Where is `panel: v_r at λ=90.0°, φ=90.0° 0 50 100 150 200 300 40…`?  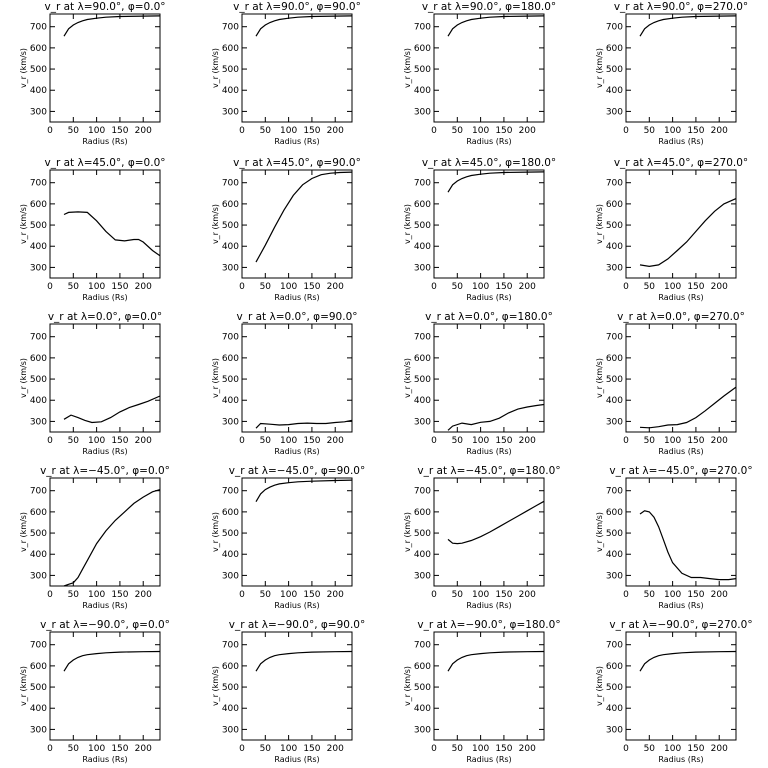
panel: v_r at λ=90.0°, φ=90.0° 0 50 100 150 200 300 40… is located at coordinates (286, 73).